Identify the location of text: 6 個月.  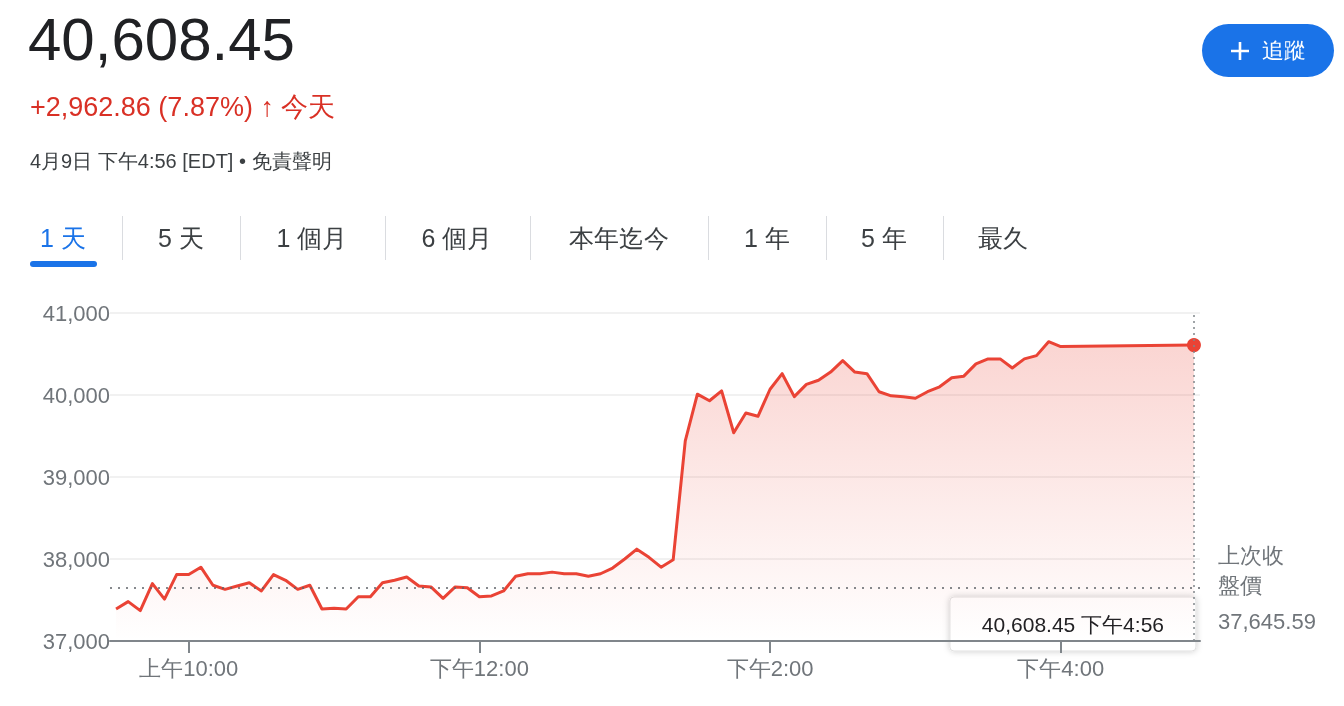
(457, 238).